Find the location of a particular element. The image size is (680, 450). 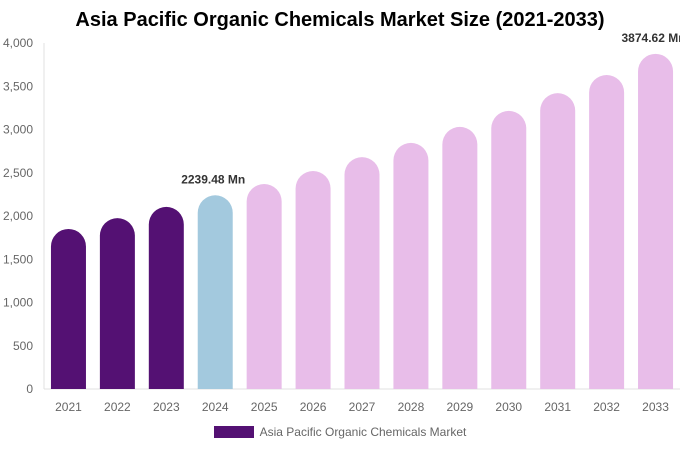

x-tick-label: 2024 is located at coordinates (215, 407).